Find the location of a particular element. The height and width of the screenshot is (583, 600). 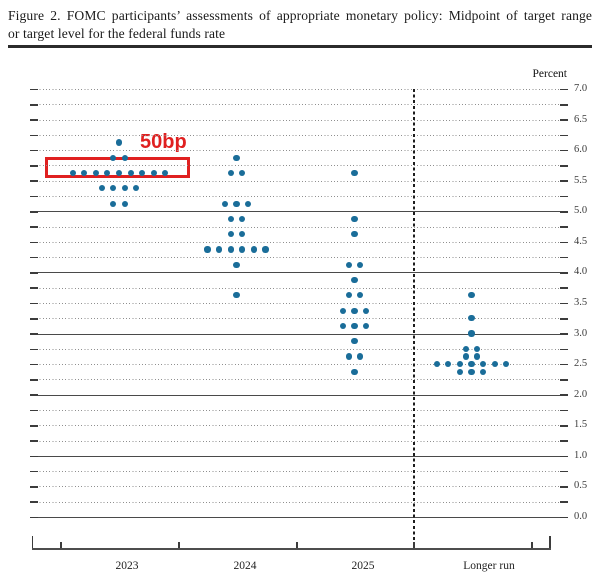

x-axis-label-2025: 2025 is located at coordinates (363, 566).